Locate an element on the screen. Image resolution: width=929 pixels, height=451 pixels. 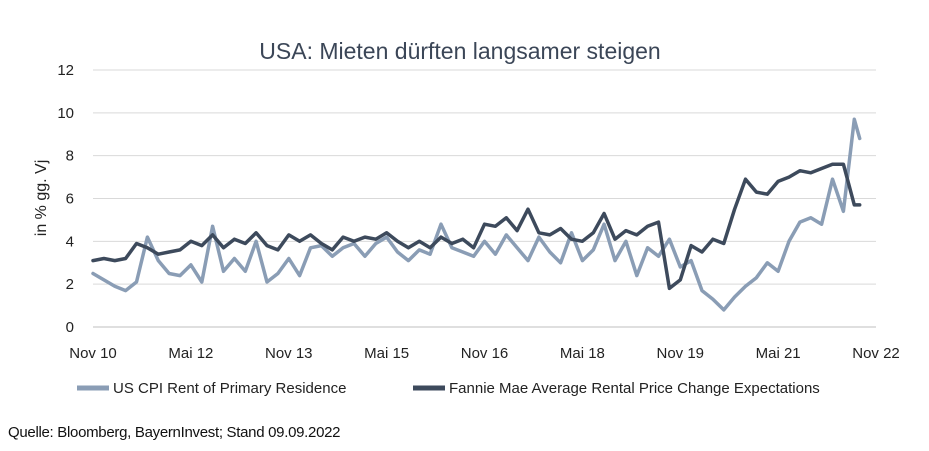
chart-title: USA: Mieten dürften langsamer steigen is located at coordinates (459, 51).